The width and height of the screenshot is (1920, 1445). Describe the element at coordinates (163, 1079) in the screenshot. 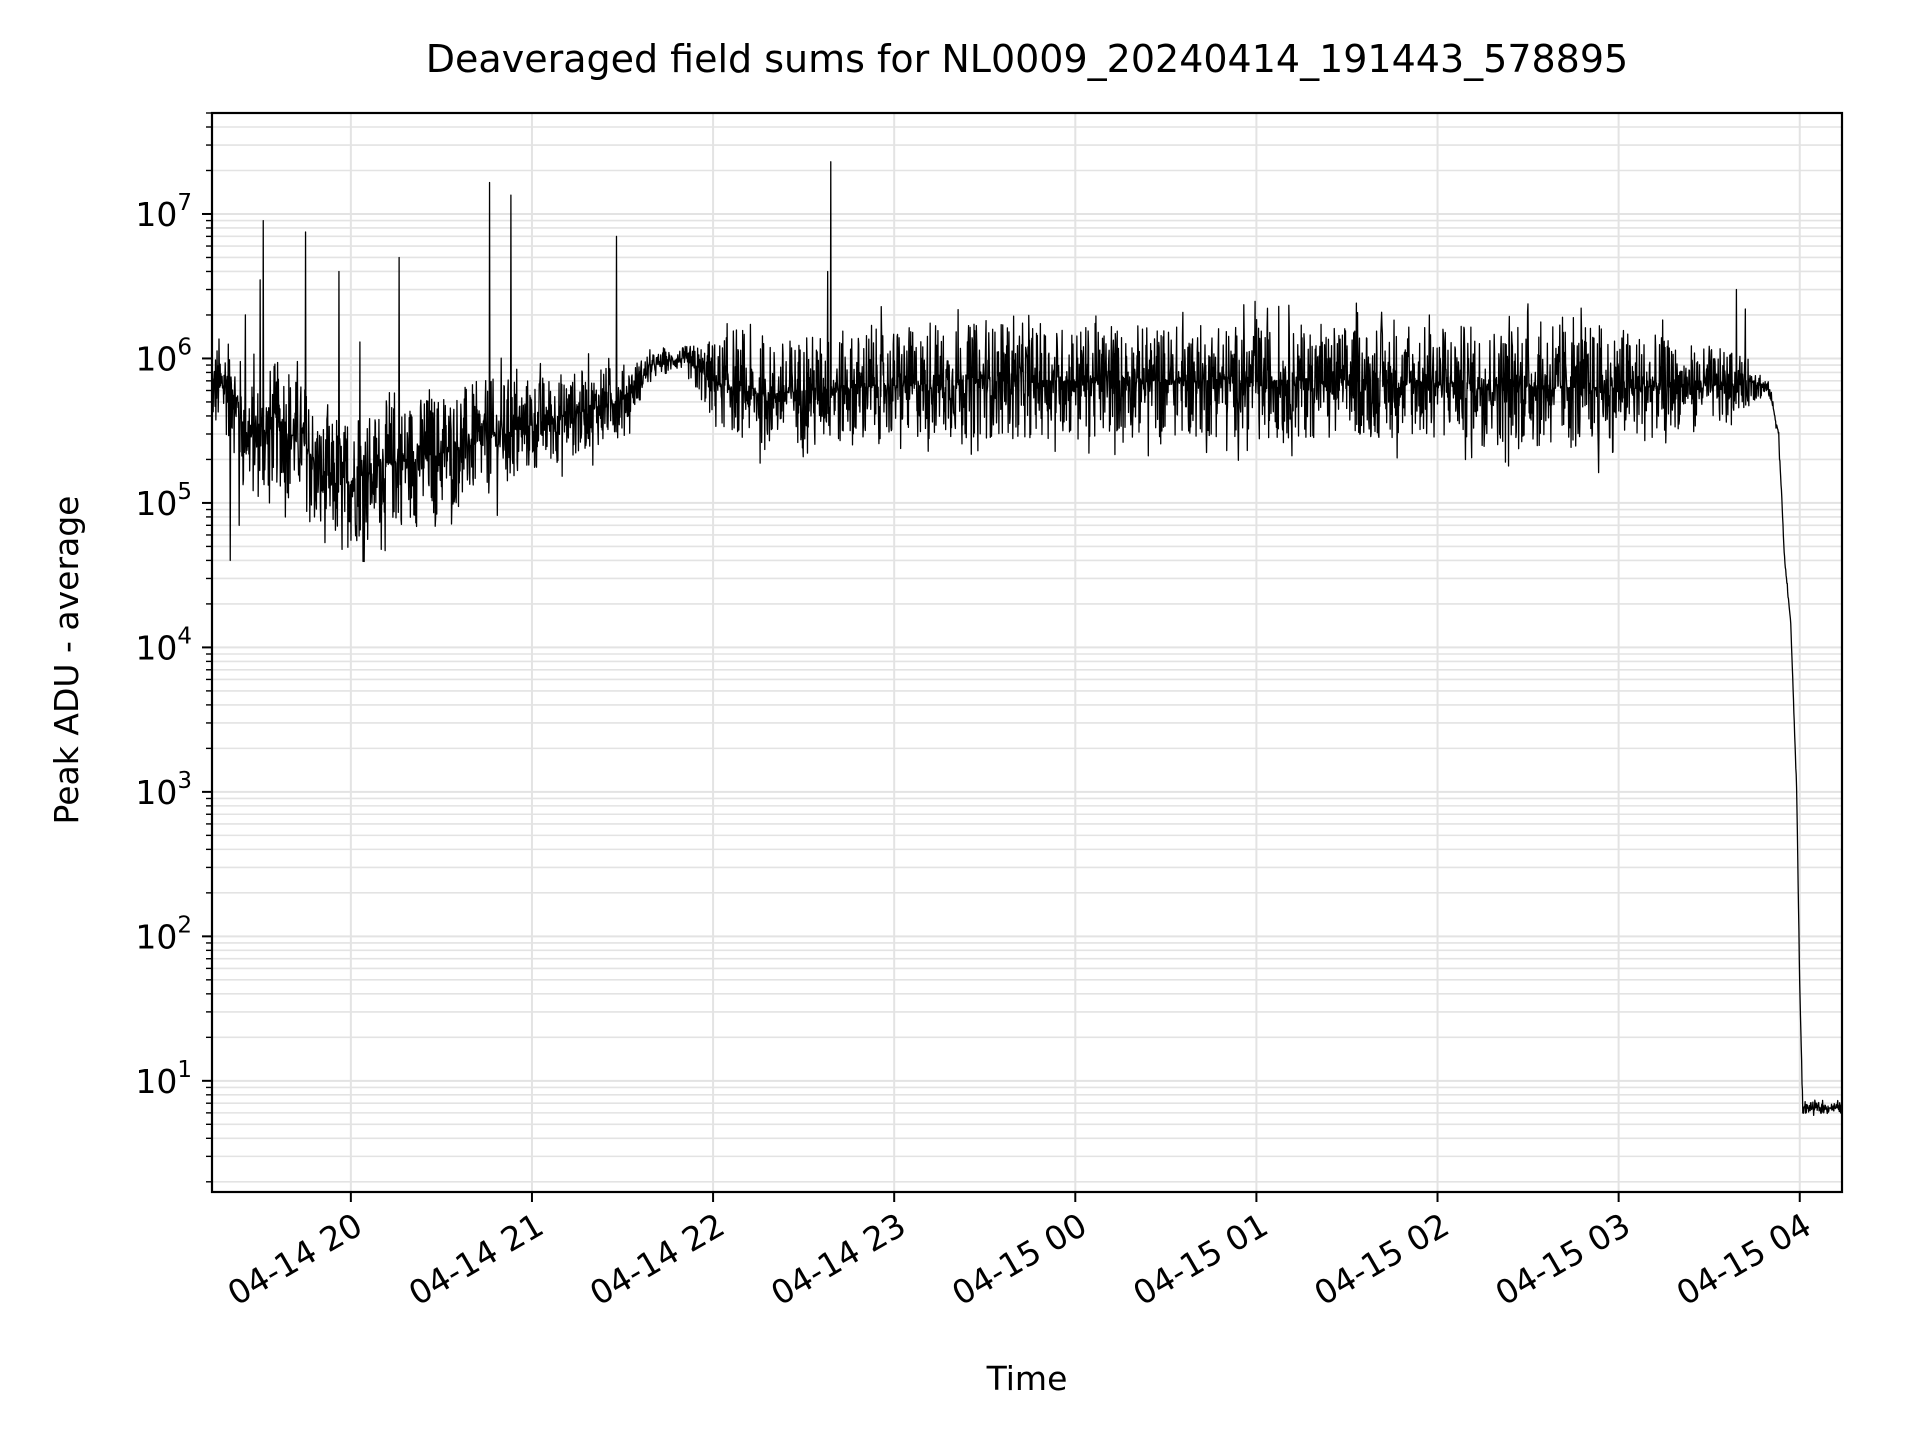

I see `y-tick-label: 10¹` at that location.